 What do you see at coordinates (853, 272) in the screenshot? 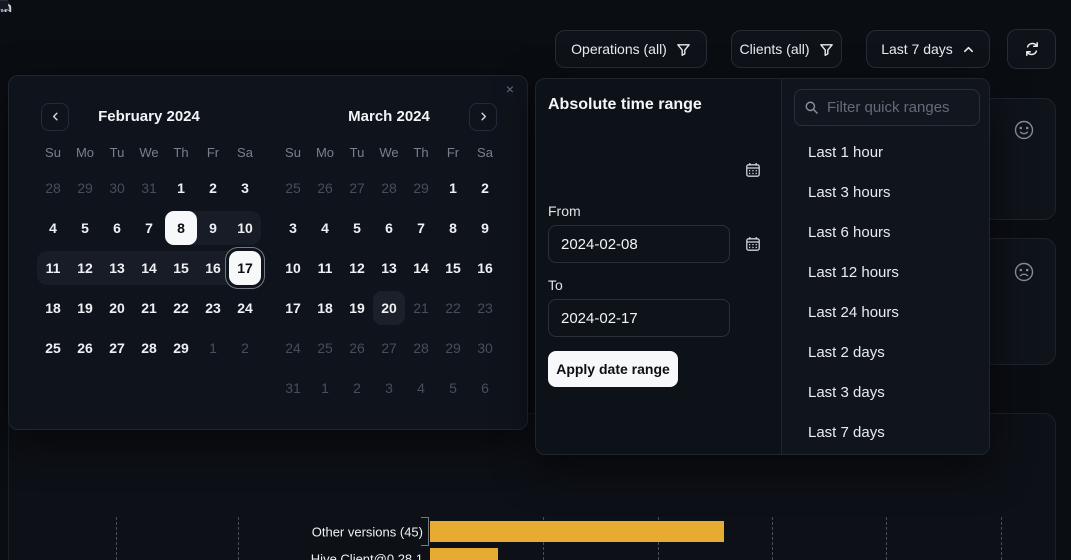
I see `quick-range-item: Last 12 hours` at bounding box center [853, 272].